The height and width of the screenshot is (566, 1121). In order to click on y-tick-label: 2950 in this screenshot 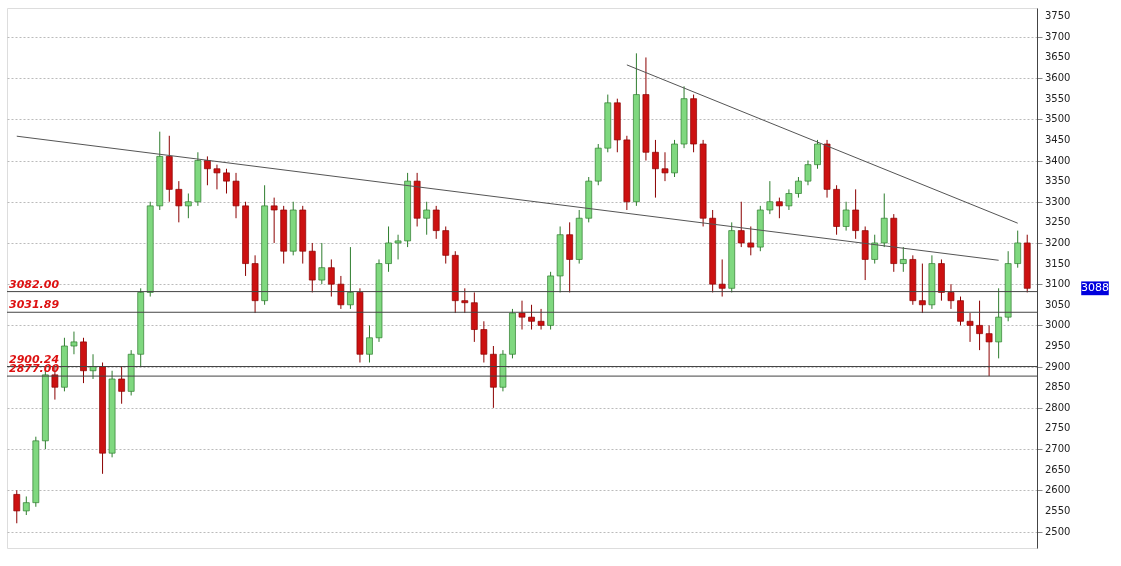, I will do `click(1058, 346)`.